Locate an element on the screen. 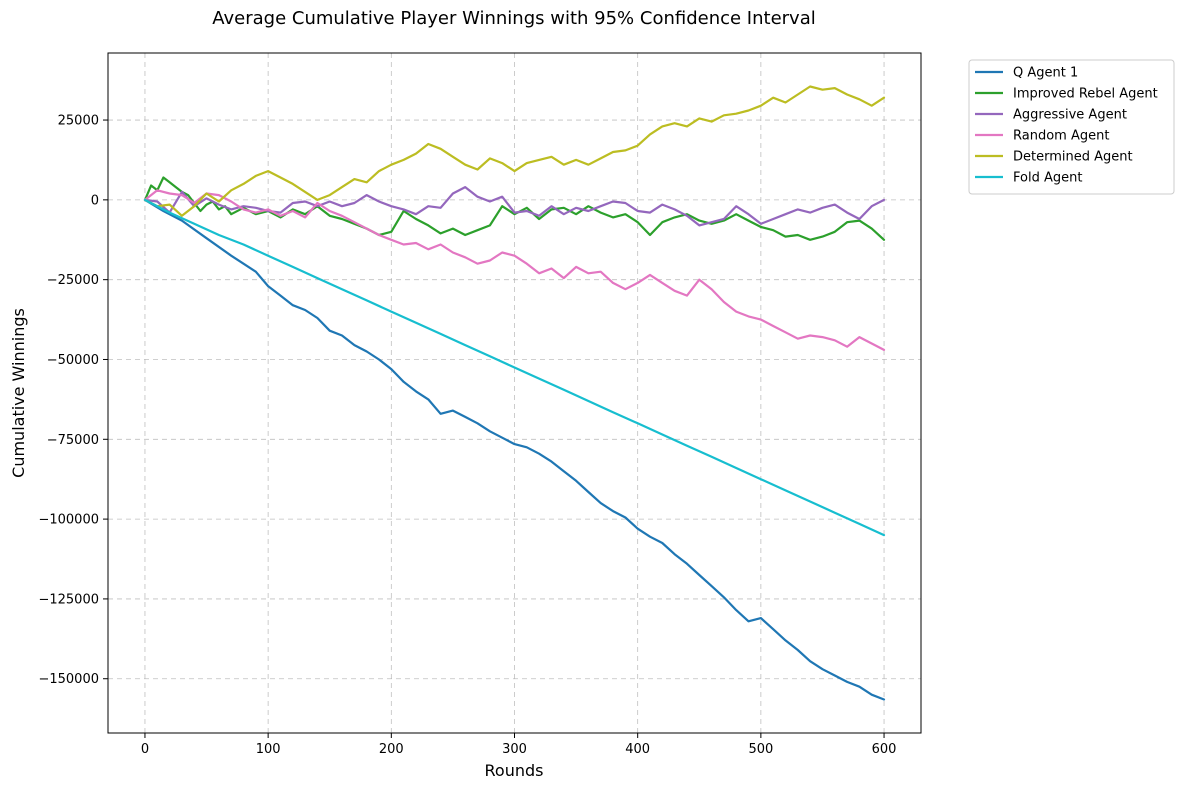 Image resolution: width=1184 pixels, height=794 pixels. x-tick-label: 0 is located at coordinates (145, 749).